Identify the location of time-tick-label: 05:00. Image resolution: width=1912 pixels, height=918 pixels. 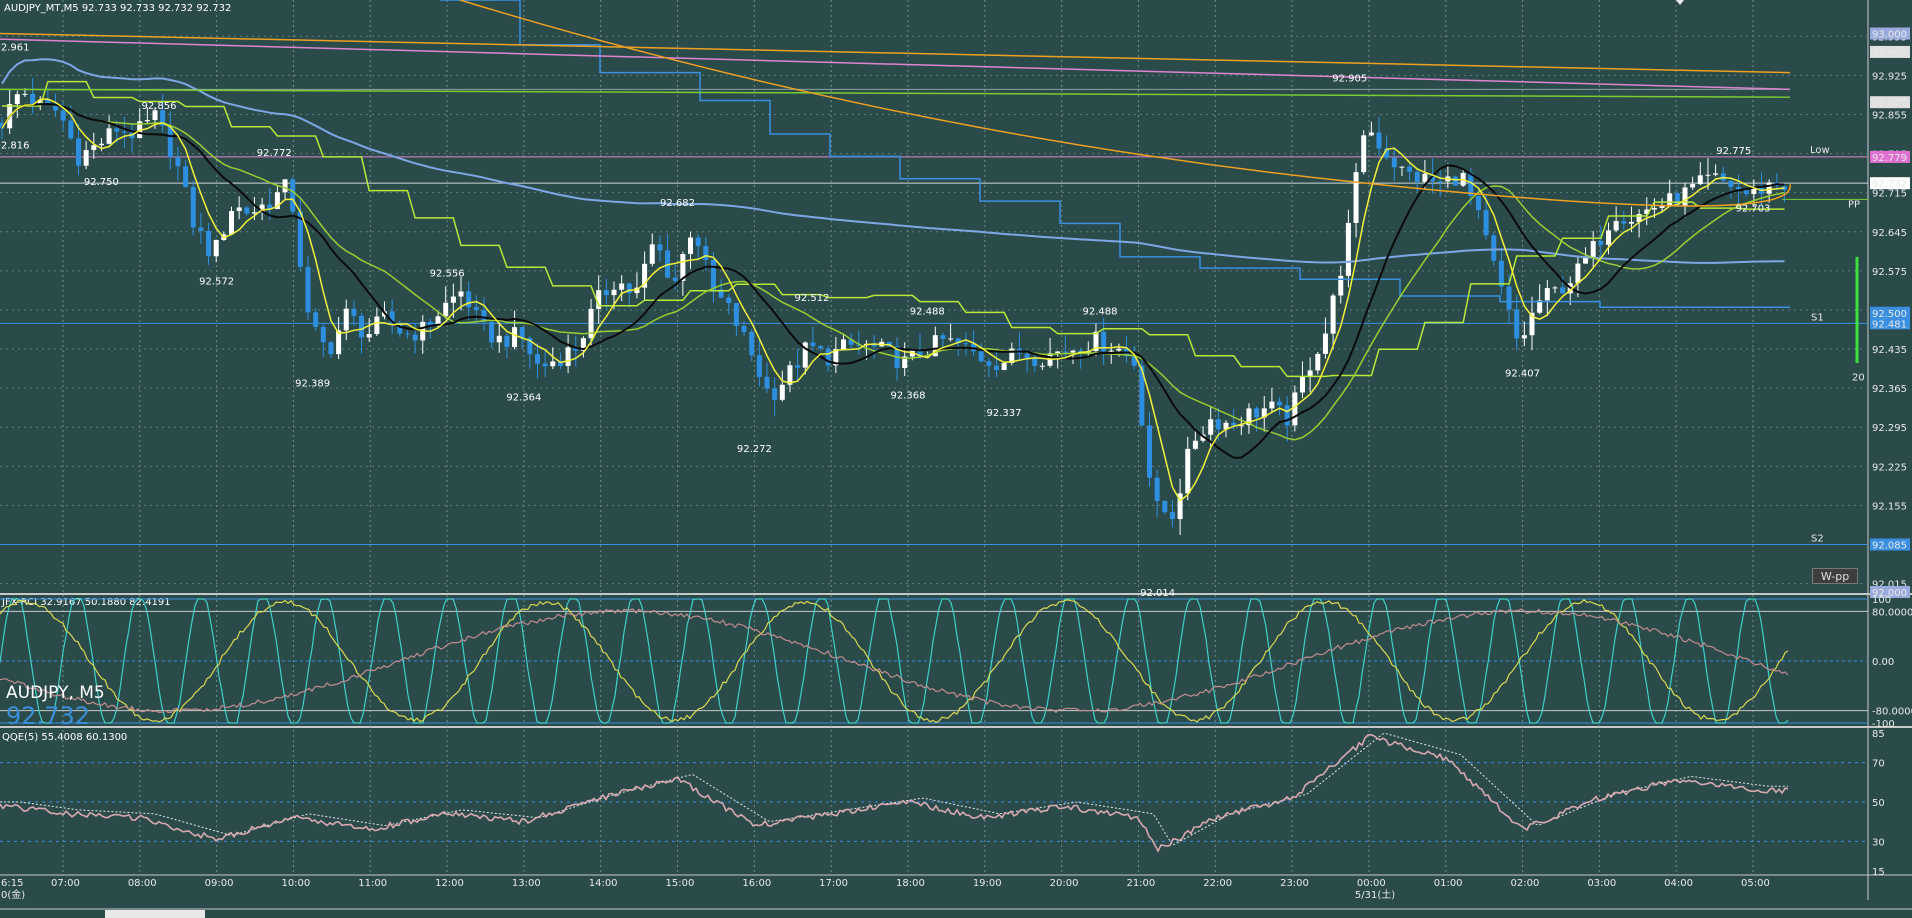
(1755, 883).